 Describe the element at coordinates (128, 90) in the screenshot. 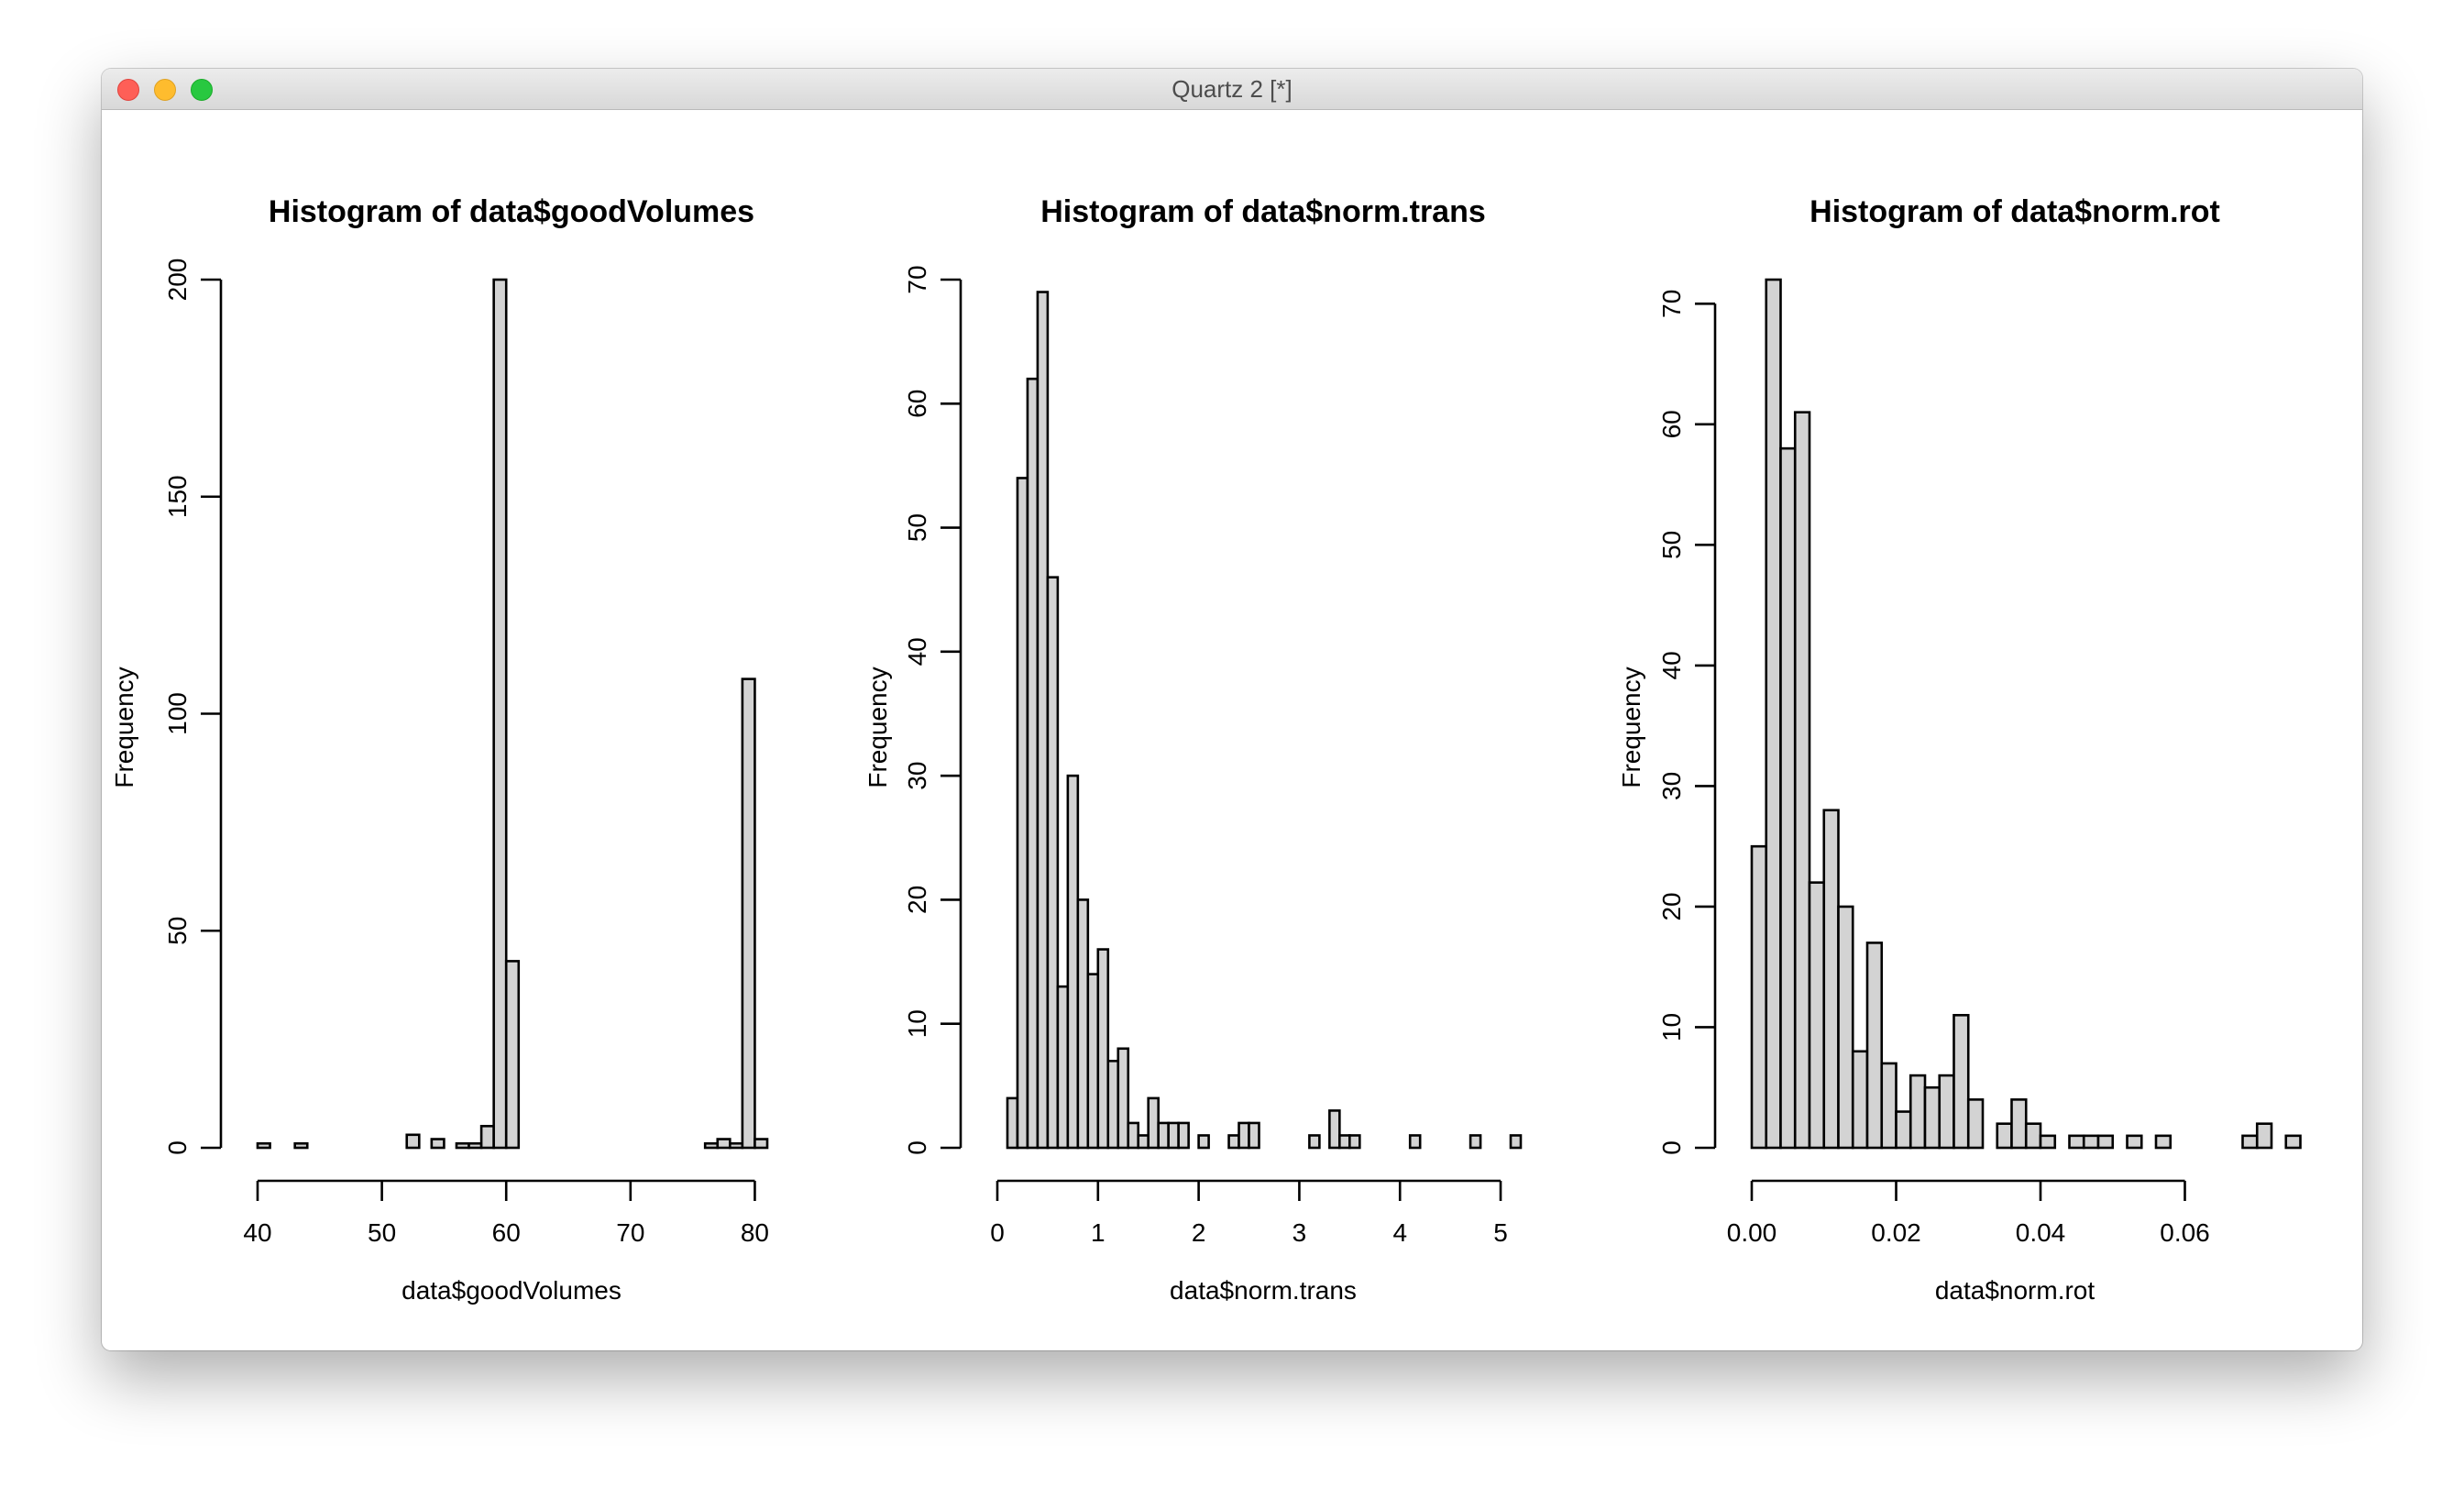

I see `close-button` at that location.